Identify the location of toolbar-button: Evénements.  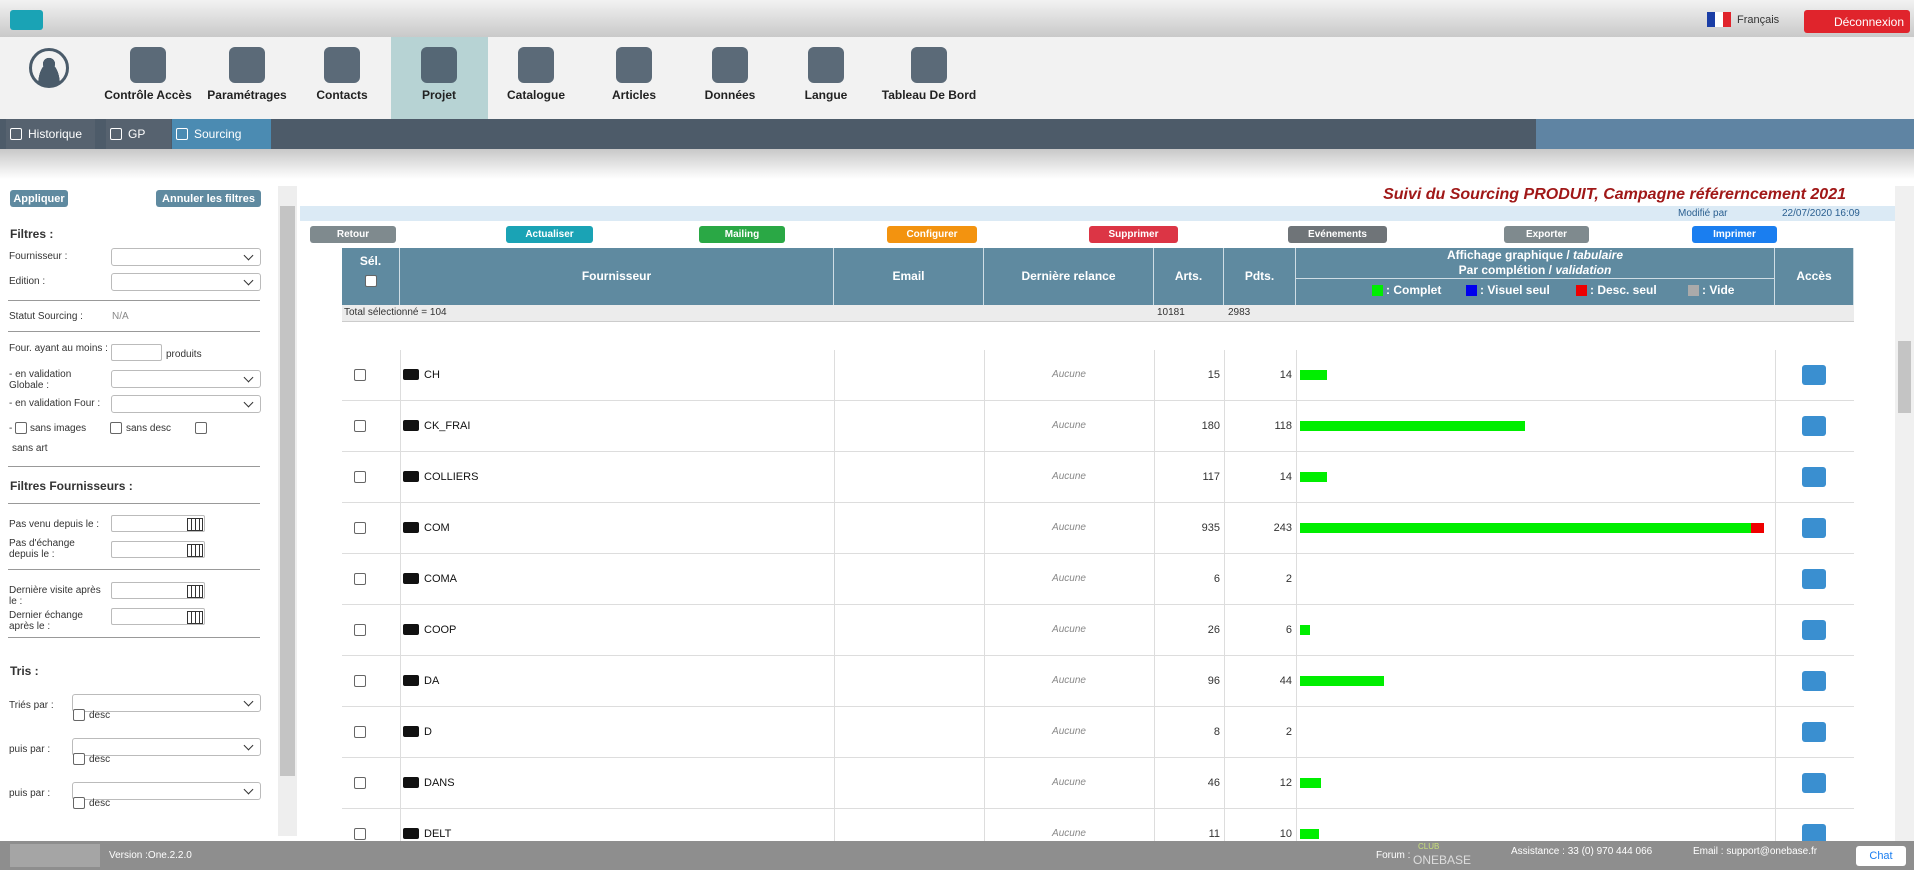
(1337, 234).